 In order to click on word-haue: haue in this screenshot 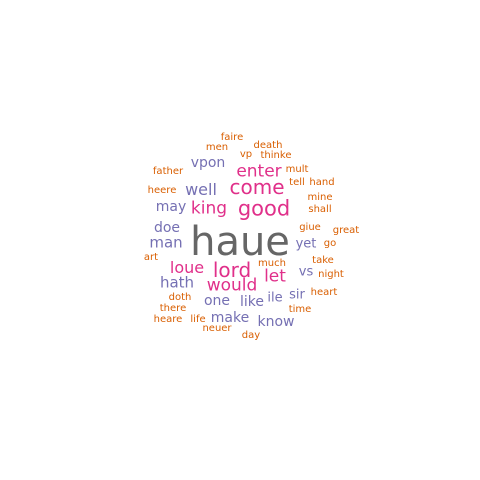, I will do `click(240, 242)`.